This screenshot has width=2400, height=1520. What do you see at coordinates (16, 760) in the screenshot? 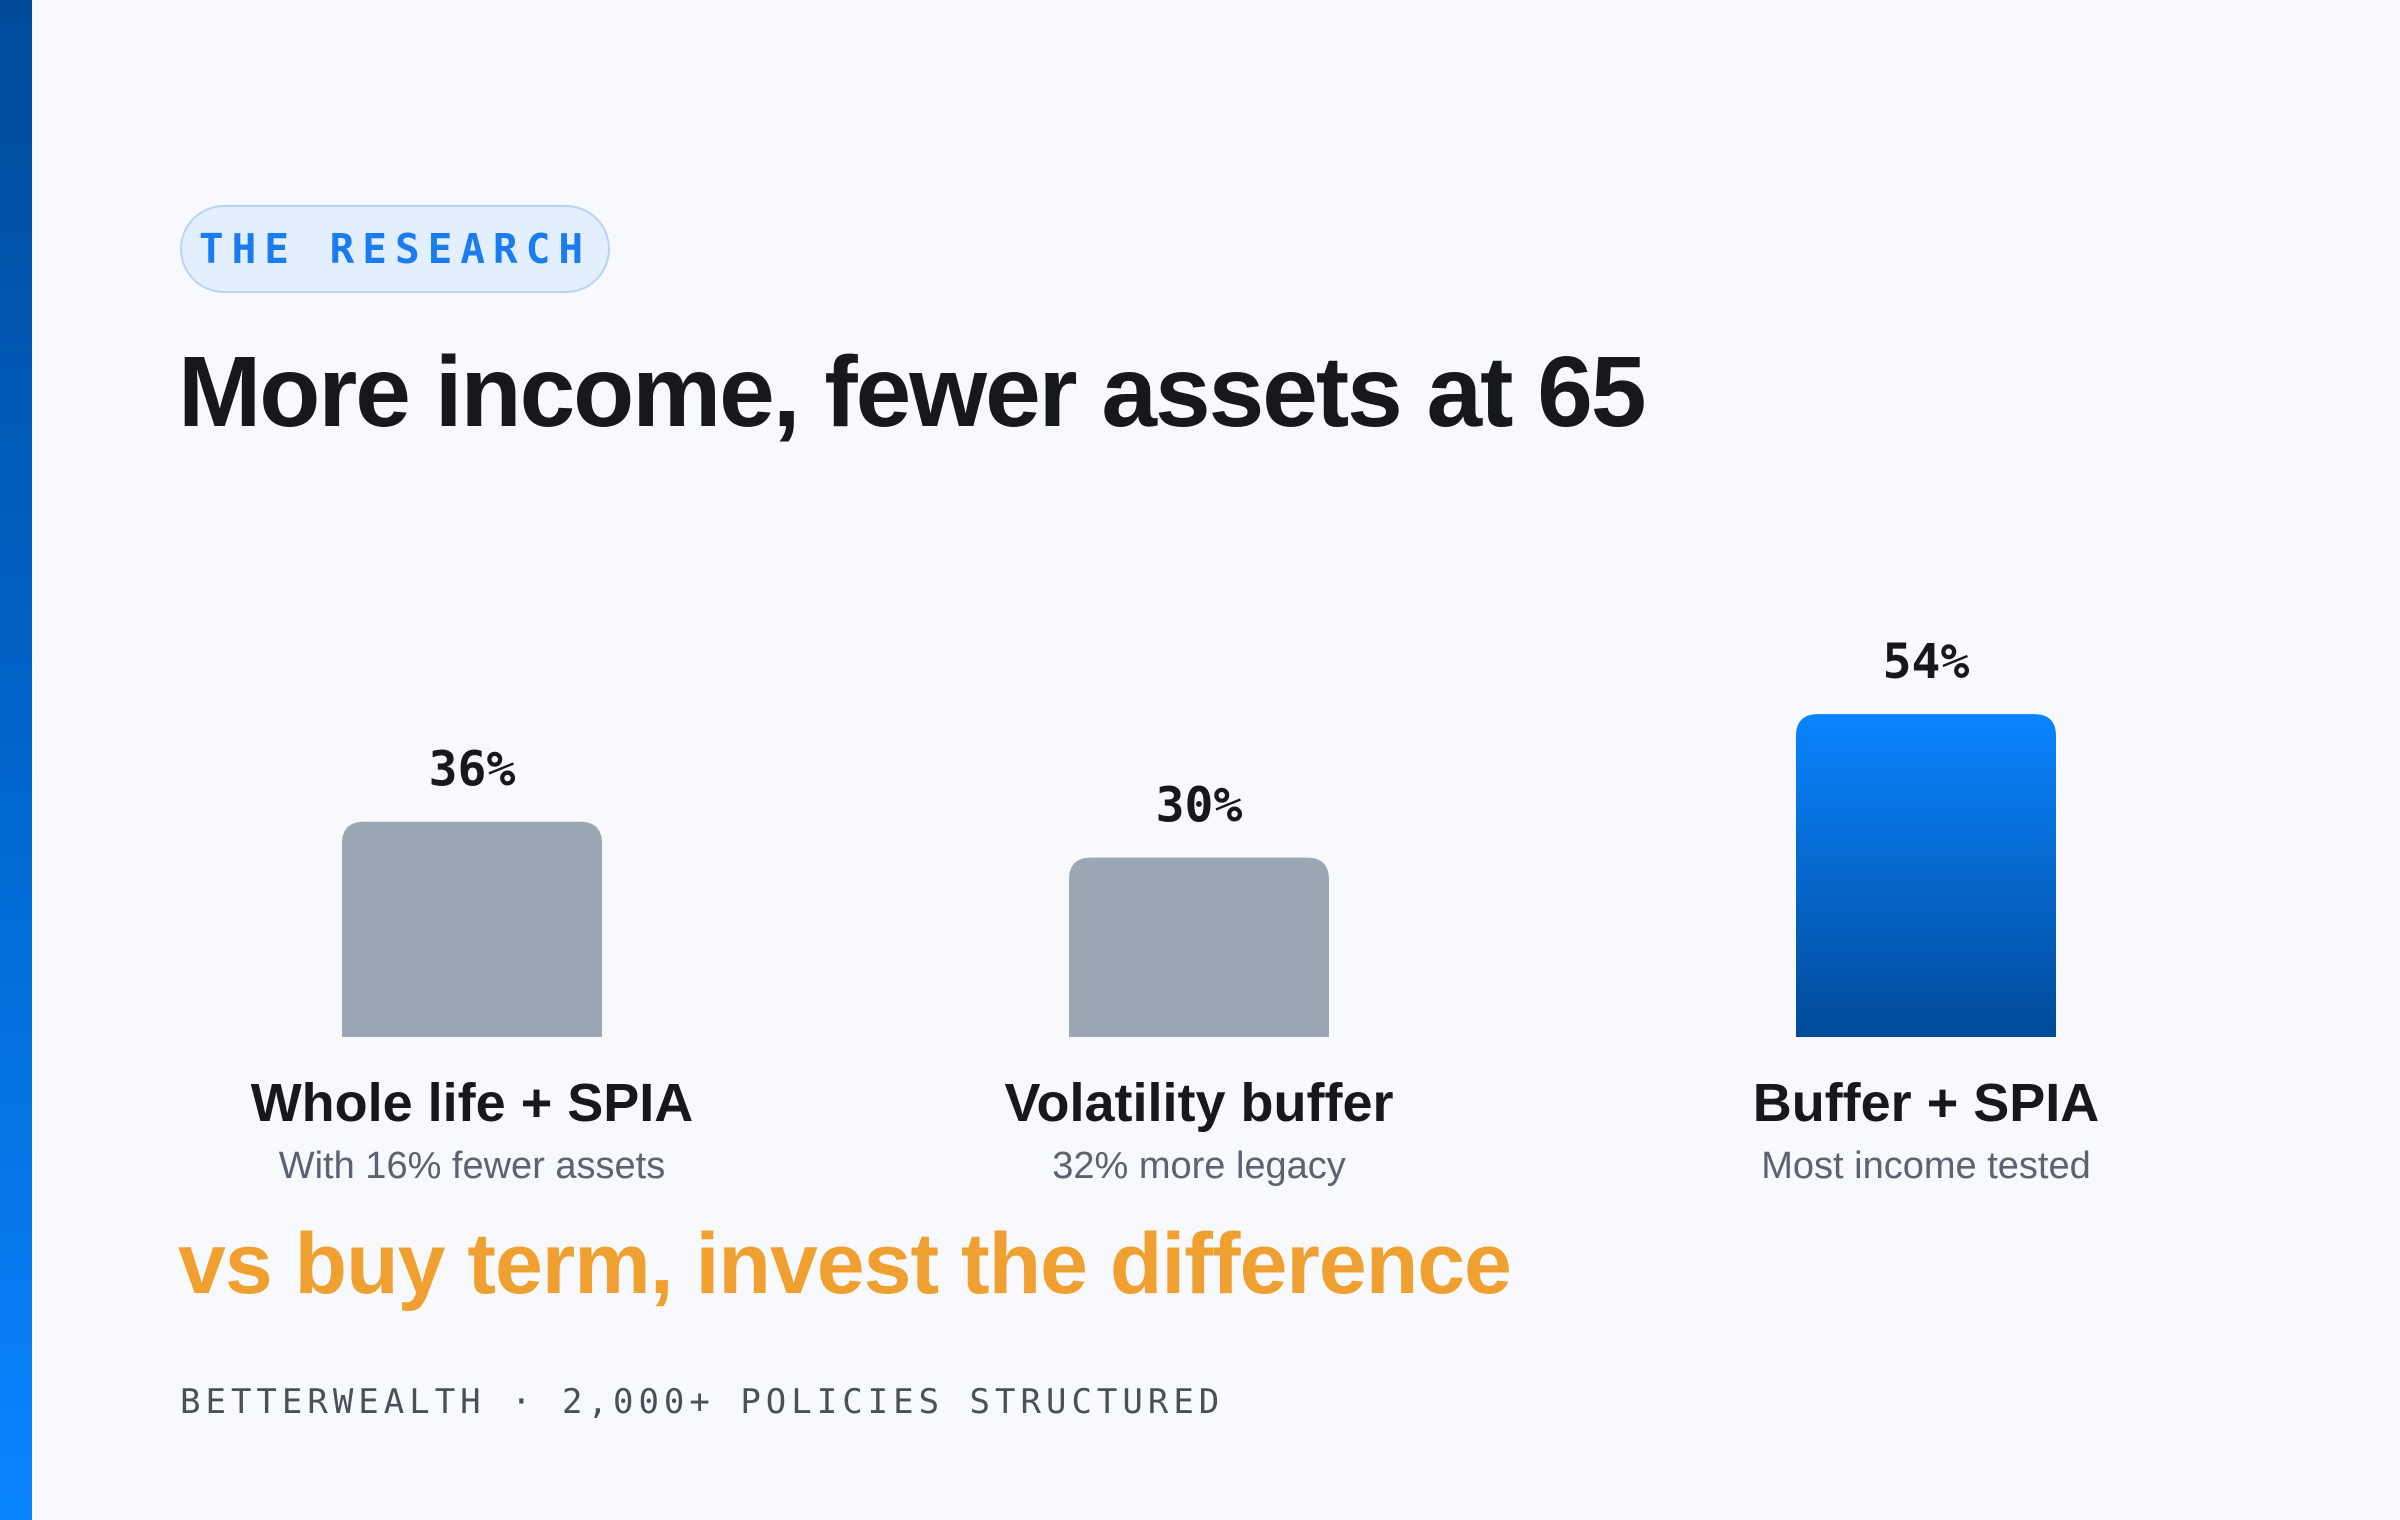
I see `left-accent-bar` at bounding box center [16, 760].